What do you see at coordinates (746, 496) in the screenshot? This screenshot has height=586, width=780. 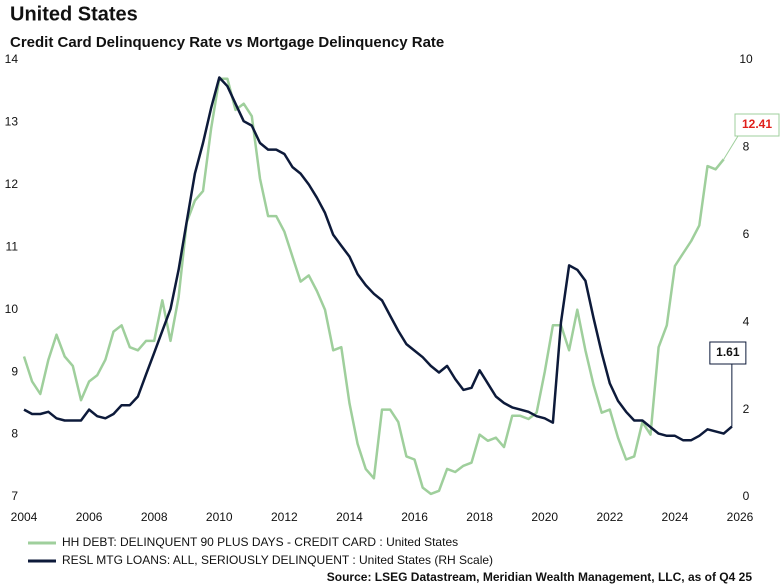 I see `y2-tick-label: 0` at bounding box center [746, 496].